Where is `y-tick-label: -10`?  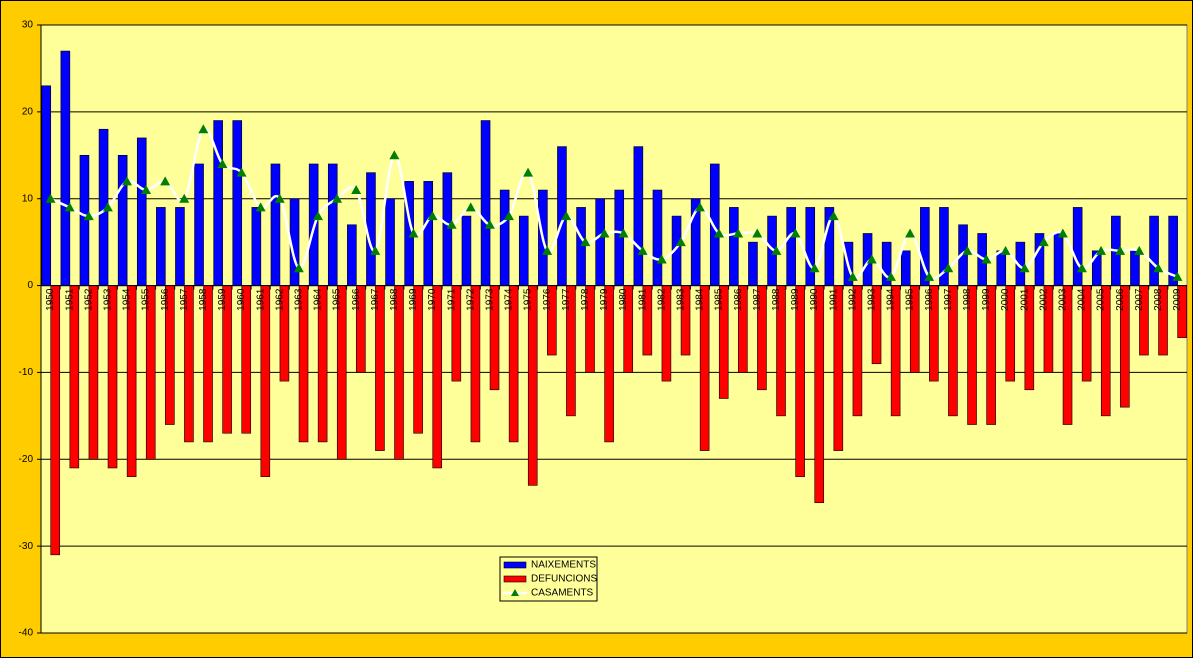
y-tick-label: -10 is located at coordinates (26, 372).